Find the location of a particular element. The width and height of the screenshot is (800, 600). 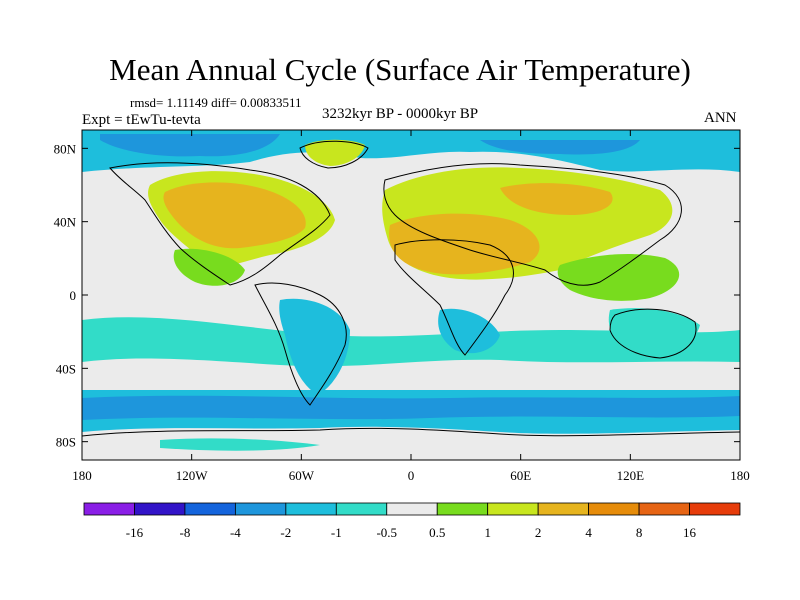

colorbar-label-1: -8 is located at coordinates (185, 532).